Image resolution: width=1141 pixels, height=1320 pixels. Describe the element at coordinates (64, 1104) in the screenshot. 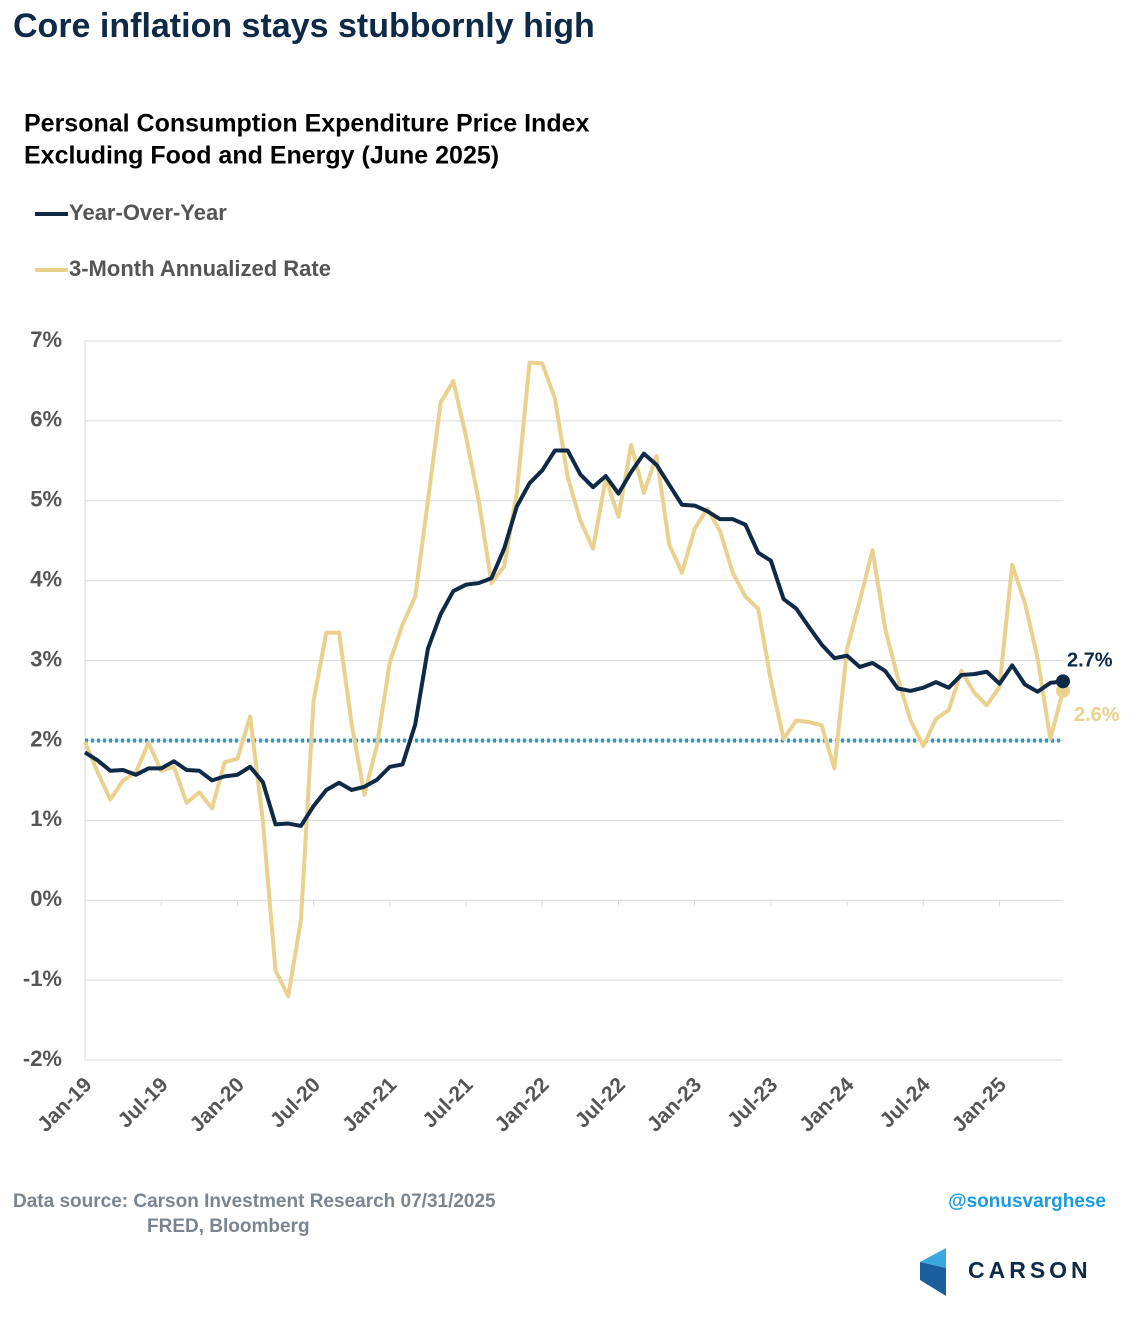

I see `x-tick-label: Jan-19` at that location.